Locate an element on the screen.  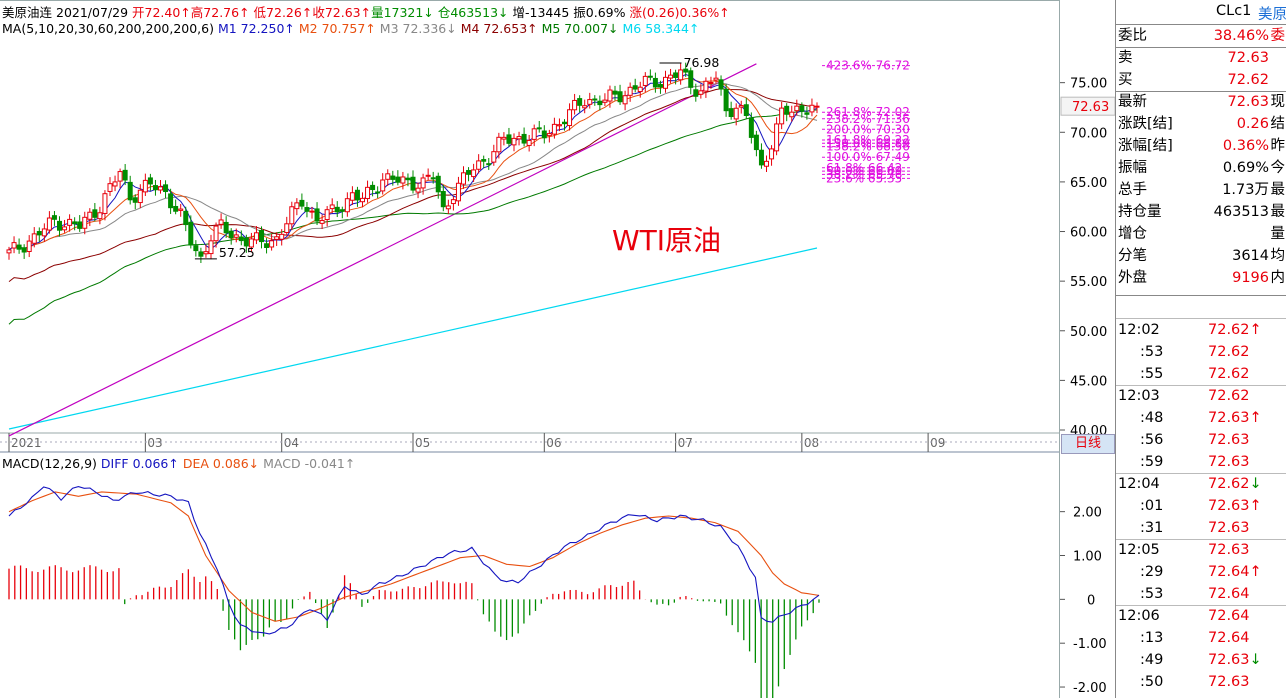
tick-price: 72.62↓ is located at coordinates (1235, 484).